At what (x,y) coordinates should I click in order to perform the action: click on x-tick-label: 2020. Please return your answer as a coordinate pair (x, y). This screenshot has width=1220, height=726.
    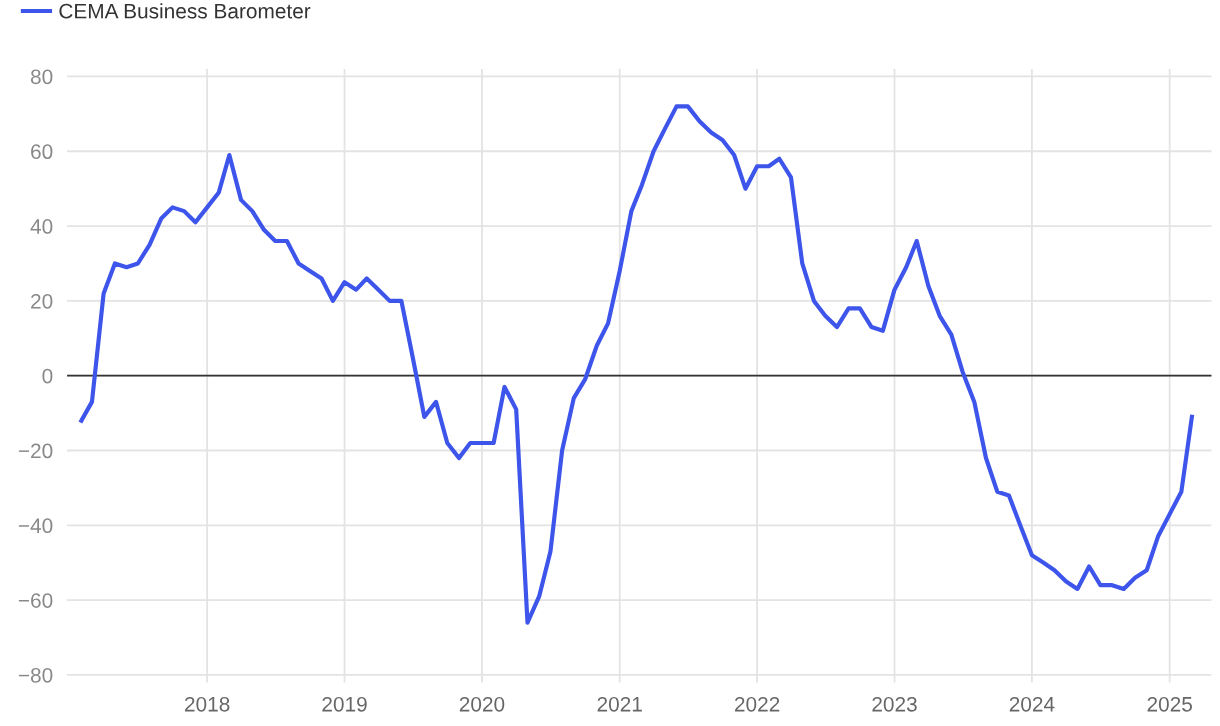
    Looking at the image, I should click on (482, 704).